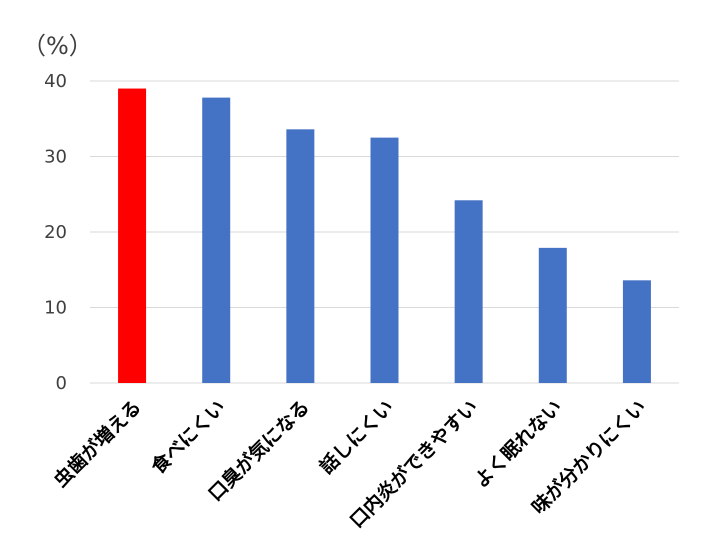 This screenshot has width=701, height=554. Describe the element at coordinates (188, 436) in the screenshot. I see `category-label: 食べにくい` at that location.